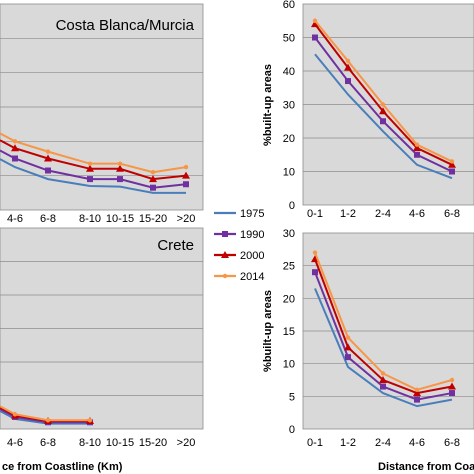  I want to click on x-tick-label: 1-2, so click(348, 214).